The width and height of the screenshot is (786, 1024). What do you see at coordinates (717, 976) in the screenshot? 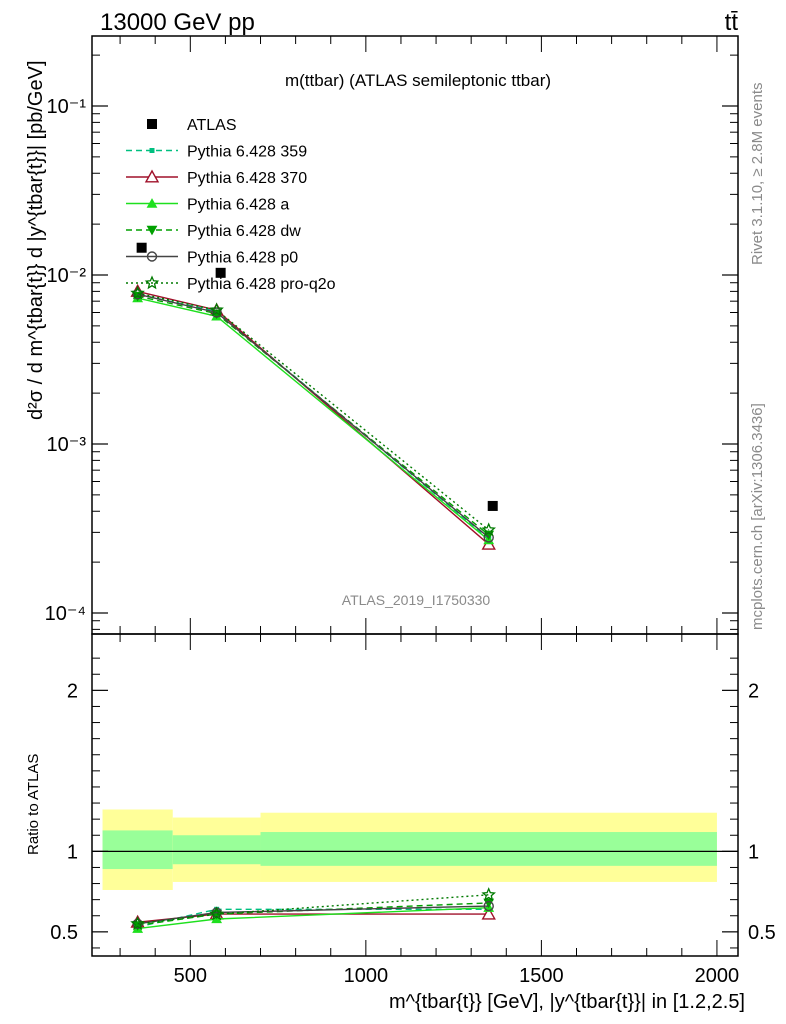
I see `x-tick-label: 2000` at bounding box center [717, 976].